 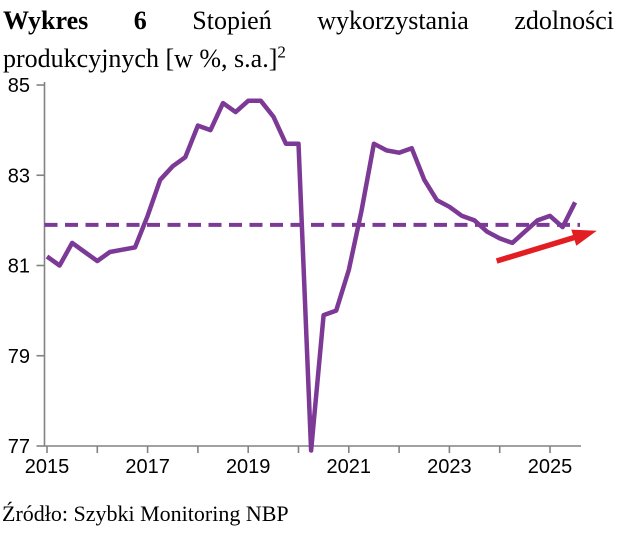 What do you see at coordinates (147, 467) in the screenshot?
I see `x-tick-label: 2017` at bounding box center [147, 467].